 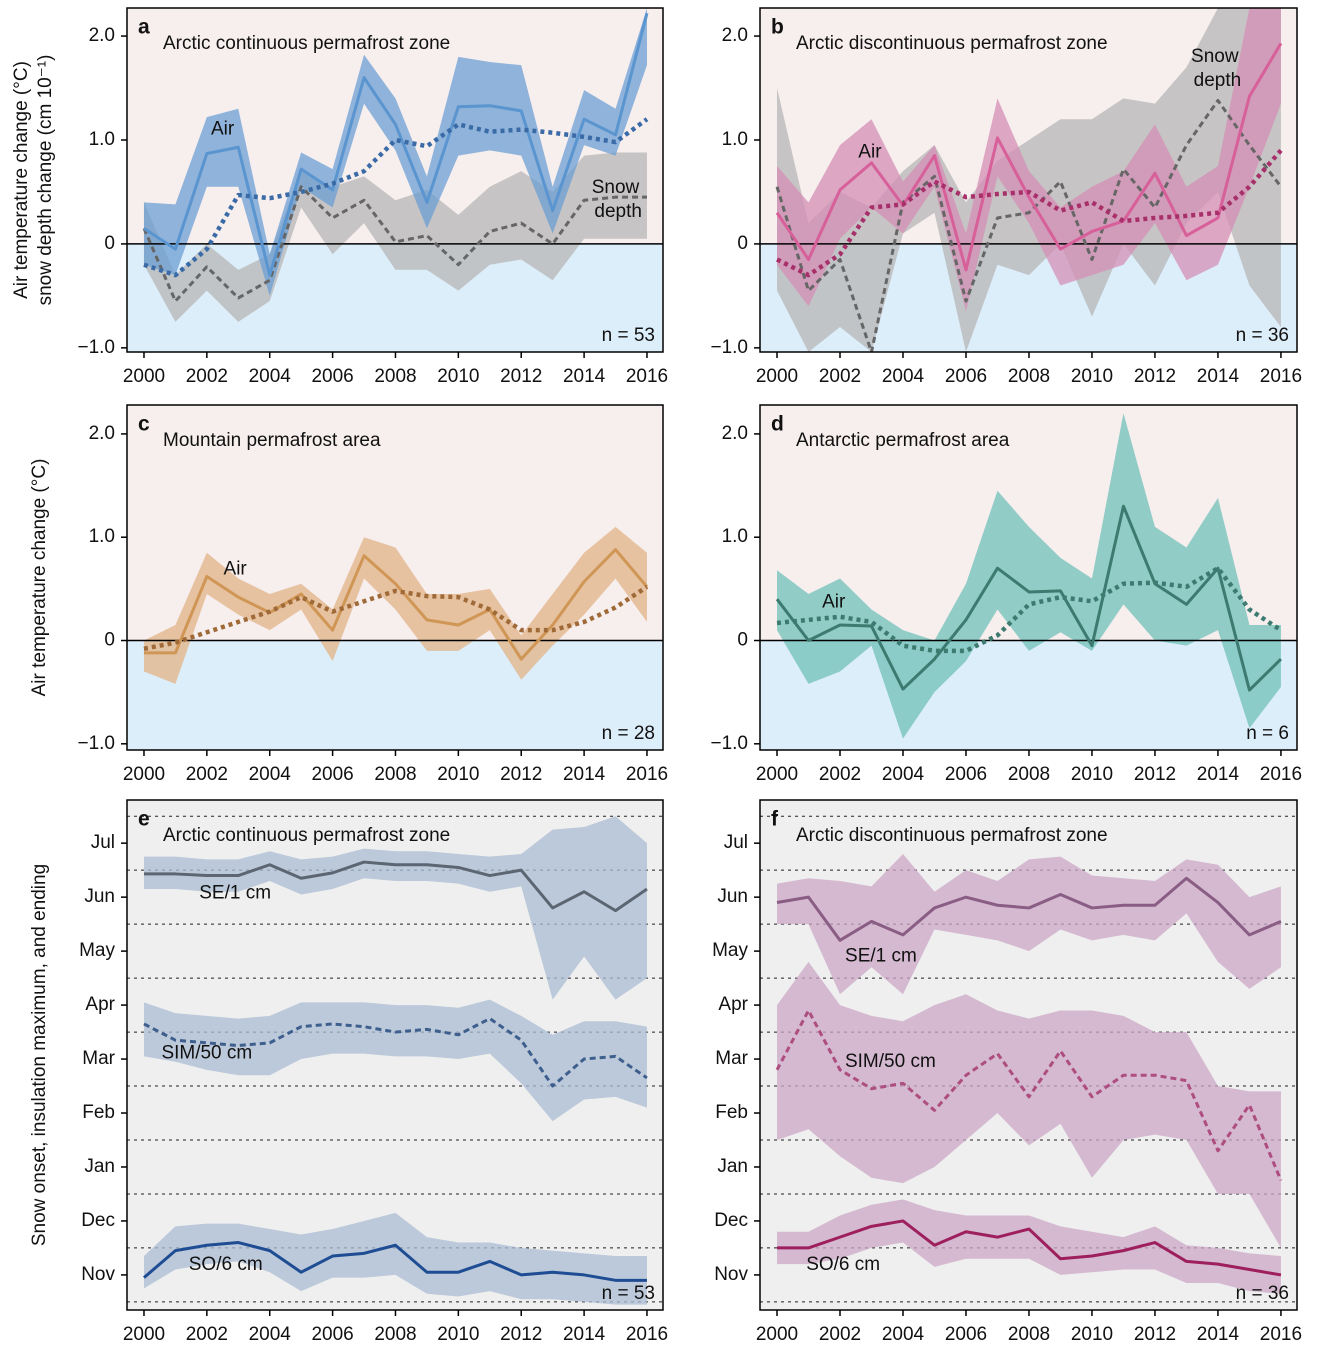 What do you see at coordinates (952, 835) in the screenshot?
I see `panel-title: Arctic discontinuous permafrost zone` at bounding box center [952, 835].